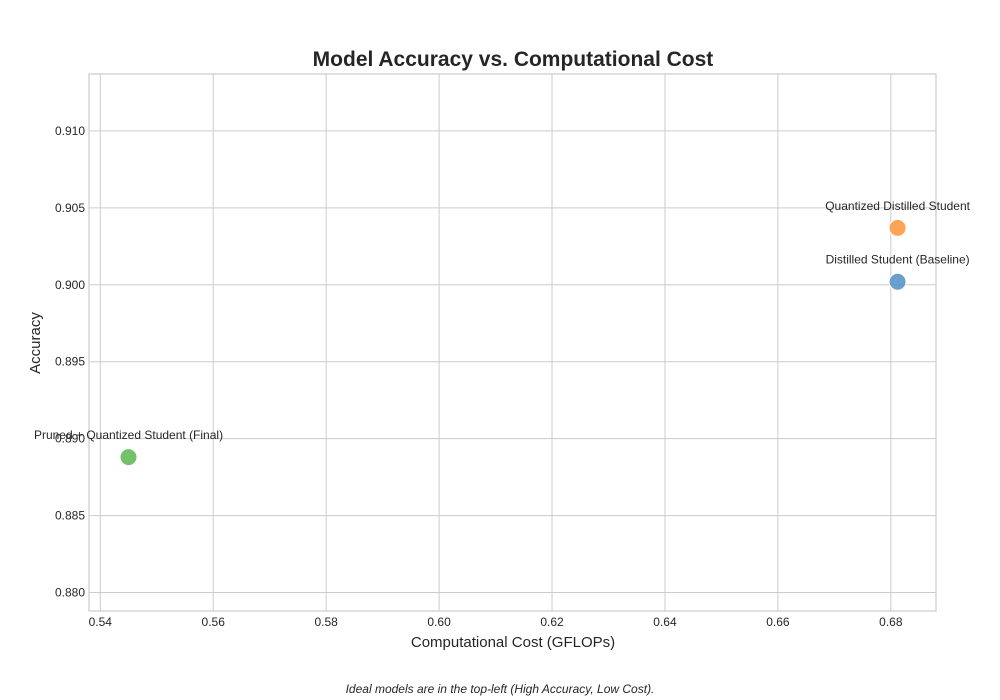 Image resolution: width=1000 pixels, height=700 pixels. Describe the element at coordinates (496, 622) in the screenshot. I see `x-tick-labels: 0.54 0.56 0.58 0.60 0.62 0.64 0.66 0.68` at that location.